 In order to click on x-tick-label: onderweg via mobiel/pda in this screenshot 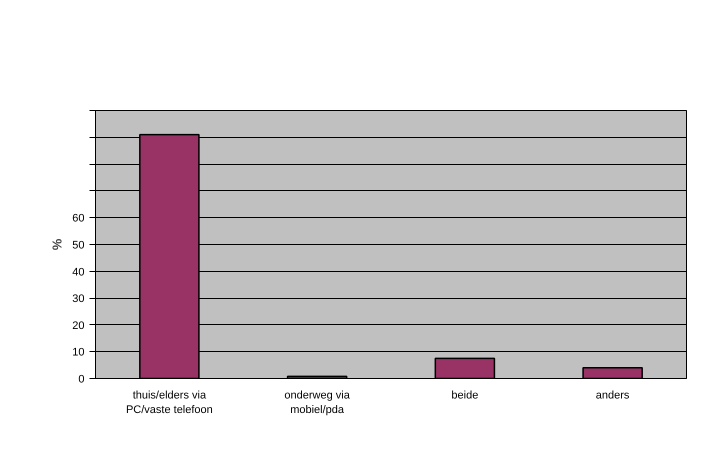, I will do `click(317, 403)`.